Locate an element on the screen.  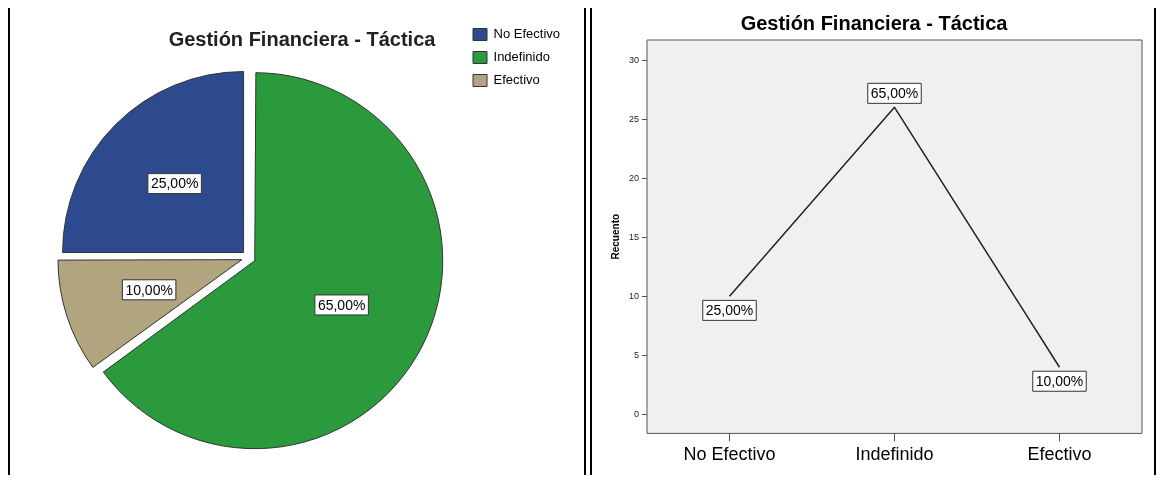
y-tick-label: 0 is located at coordinates (637, 413).